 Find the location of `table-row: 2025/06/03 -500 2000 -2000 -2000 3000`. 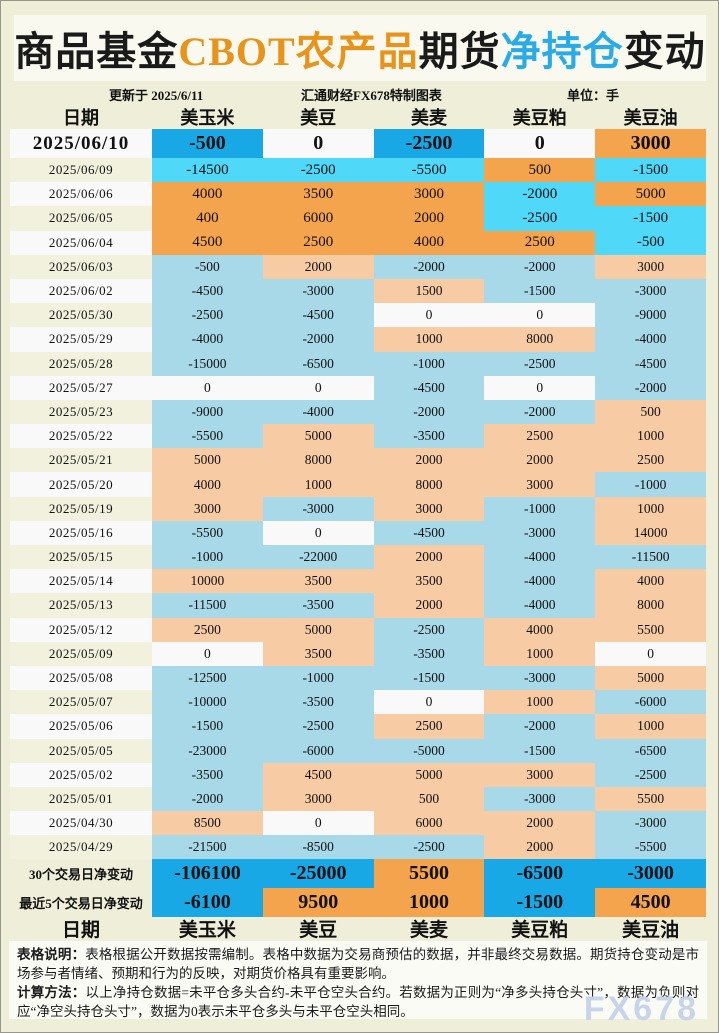

table-row: 2025/06/03 -500 2000 -2000 -2000 3000 is located at coordinates (358, 266).